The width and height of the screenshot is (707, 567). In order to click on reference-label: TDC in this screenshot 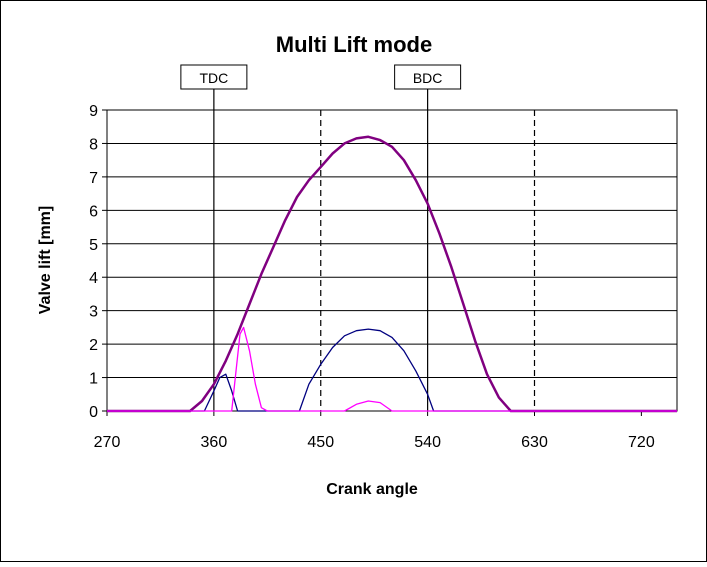, I will do `click(213, 78)`.